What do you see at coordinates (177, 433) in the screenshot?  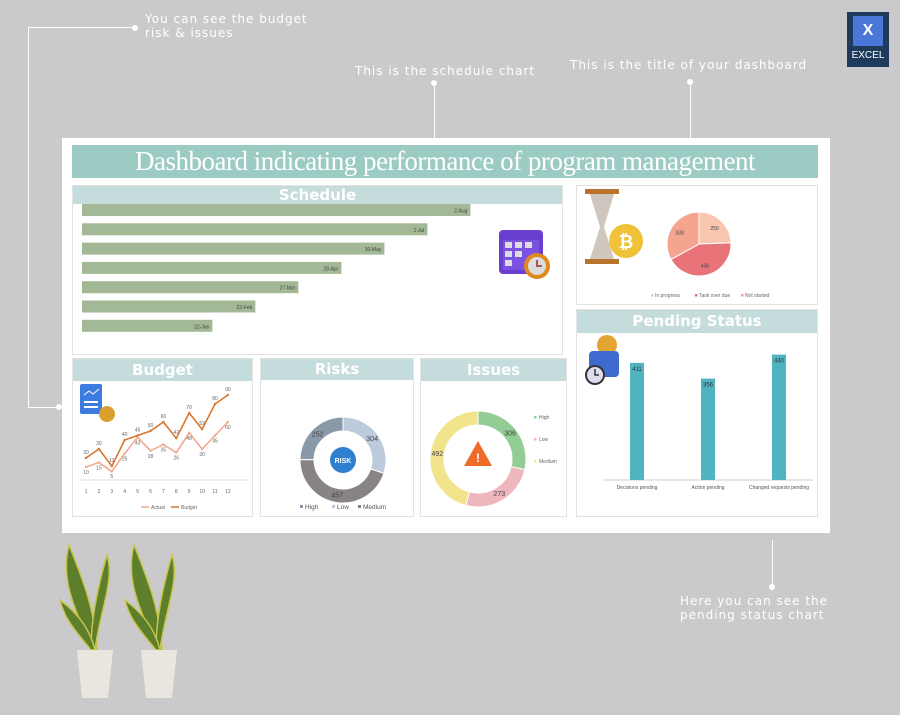 I see `data-label: 42` at bounding box center [177, 433].